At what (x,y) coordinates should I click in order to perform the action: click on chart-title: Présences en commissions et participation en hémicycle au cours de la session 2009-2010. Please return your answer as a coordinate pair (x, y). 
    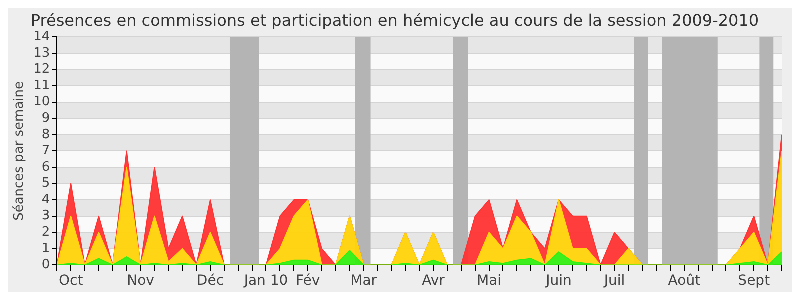
    Looking at the image, I should click on (395, 20).